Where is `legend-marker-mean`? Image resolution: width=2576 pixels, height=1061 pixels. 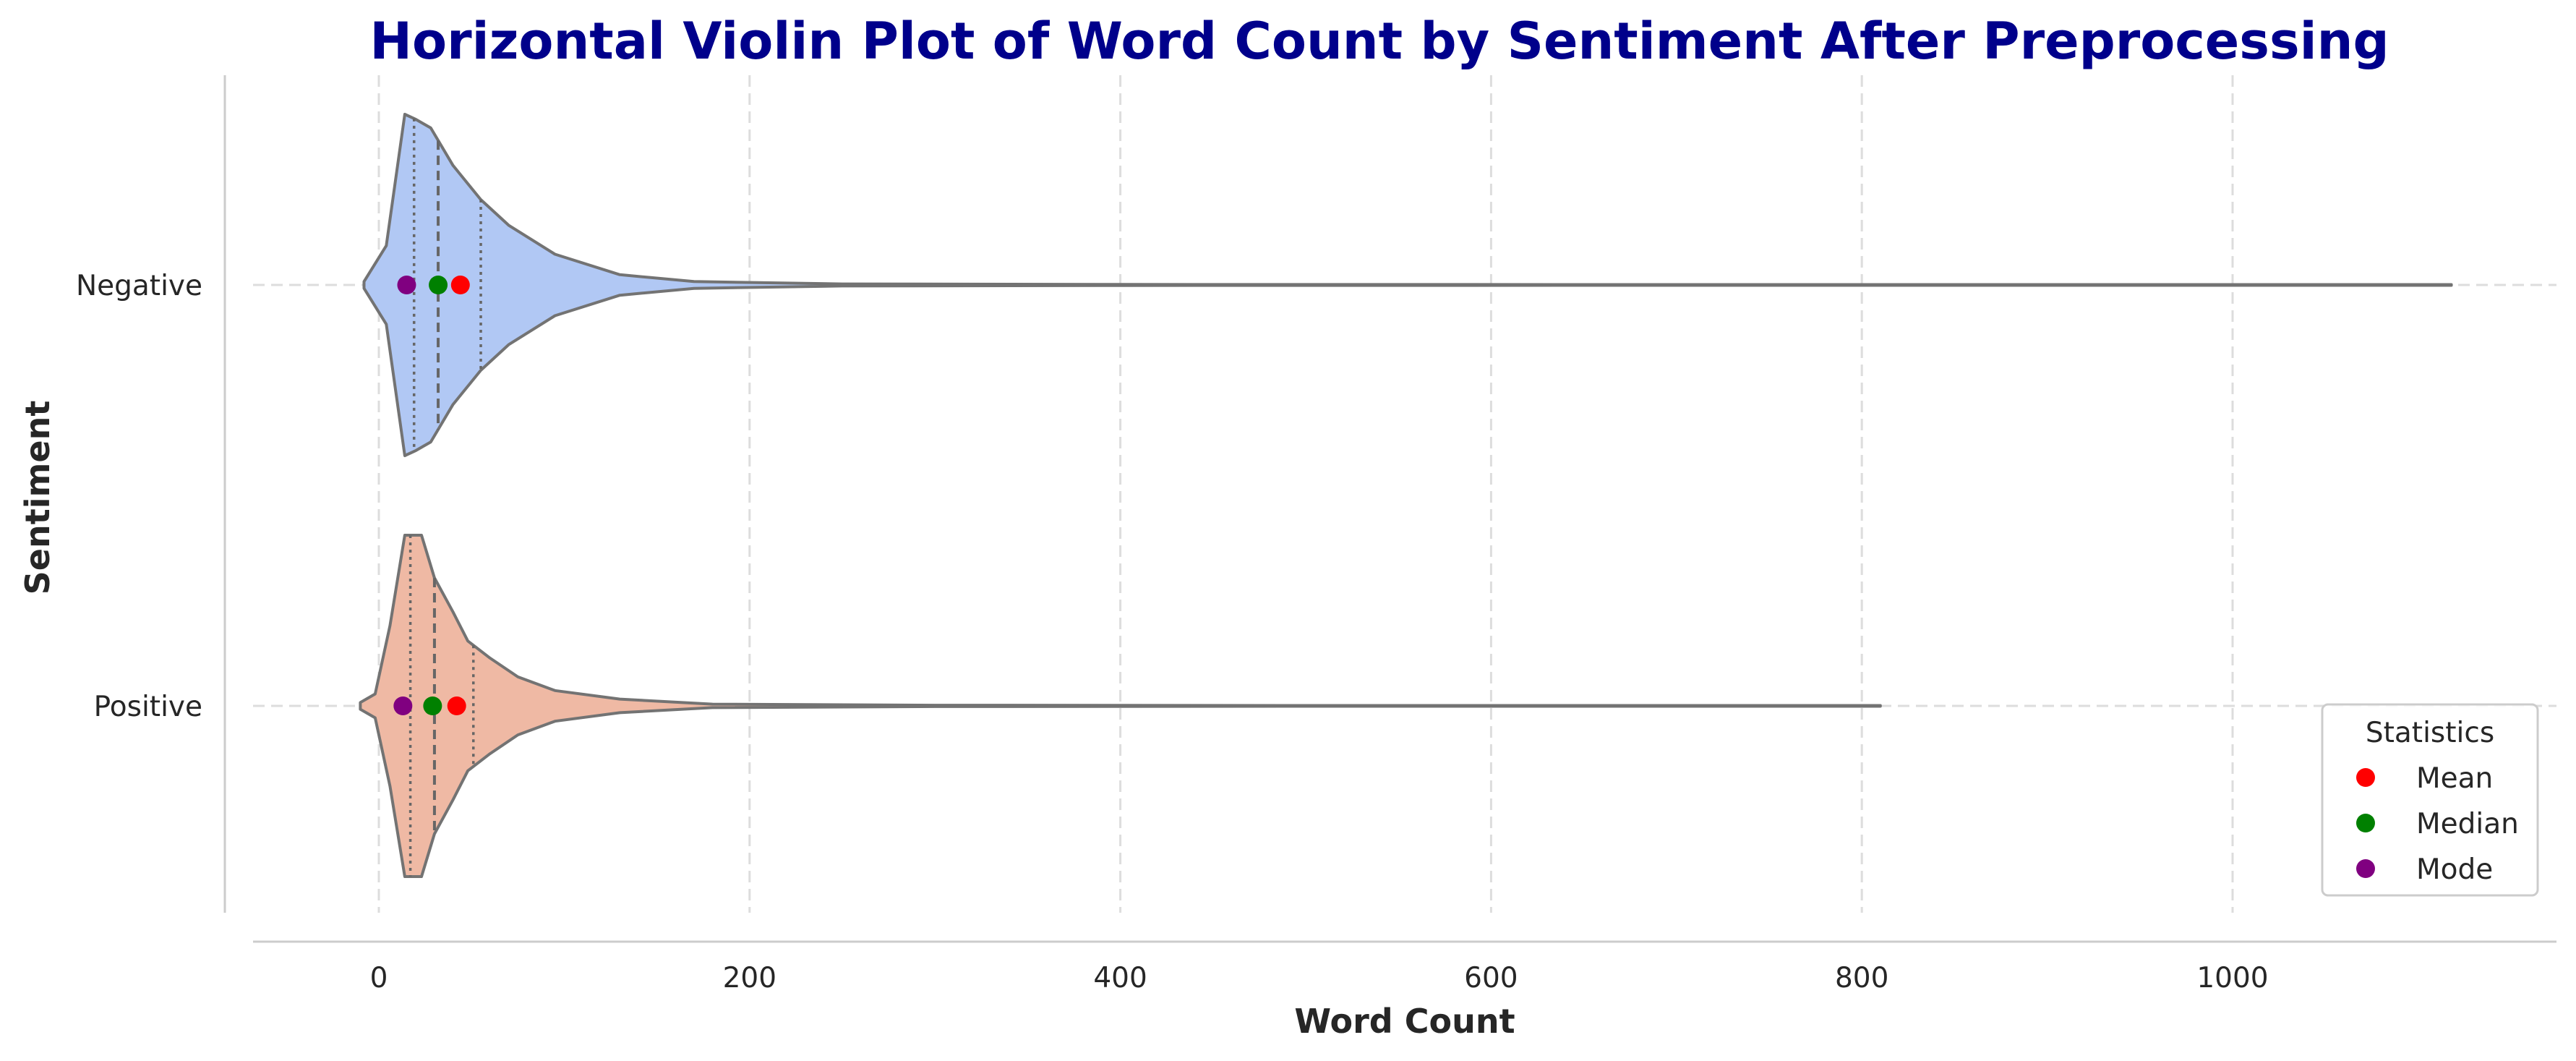 legend-marker-mean is located at coordinates (2366, 777).